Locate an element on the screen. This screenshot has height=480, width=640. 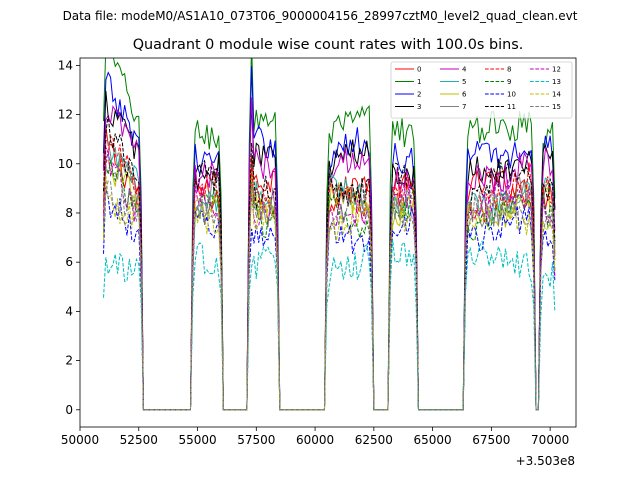
x-tick-label: 55000 is located at coordinates (197, 440).